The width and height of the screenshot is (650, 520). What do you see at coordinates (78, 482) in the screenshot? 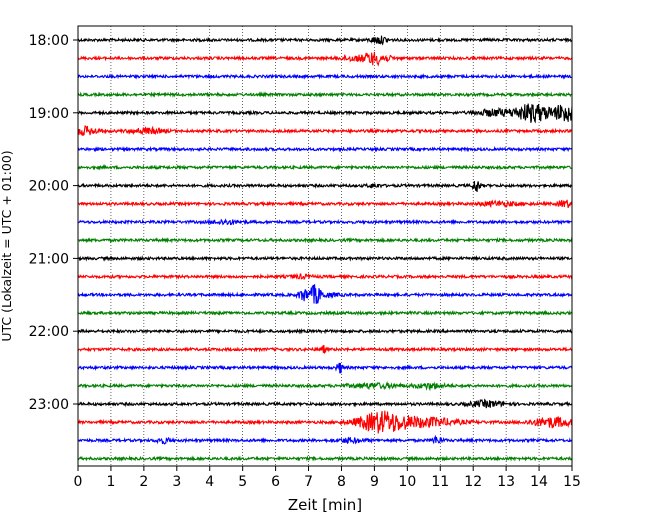
I see `x-tick-label: 0` at bounding box center [78, 482].